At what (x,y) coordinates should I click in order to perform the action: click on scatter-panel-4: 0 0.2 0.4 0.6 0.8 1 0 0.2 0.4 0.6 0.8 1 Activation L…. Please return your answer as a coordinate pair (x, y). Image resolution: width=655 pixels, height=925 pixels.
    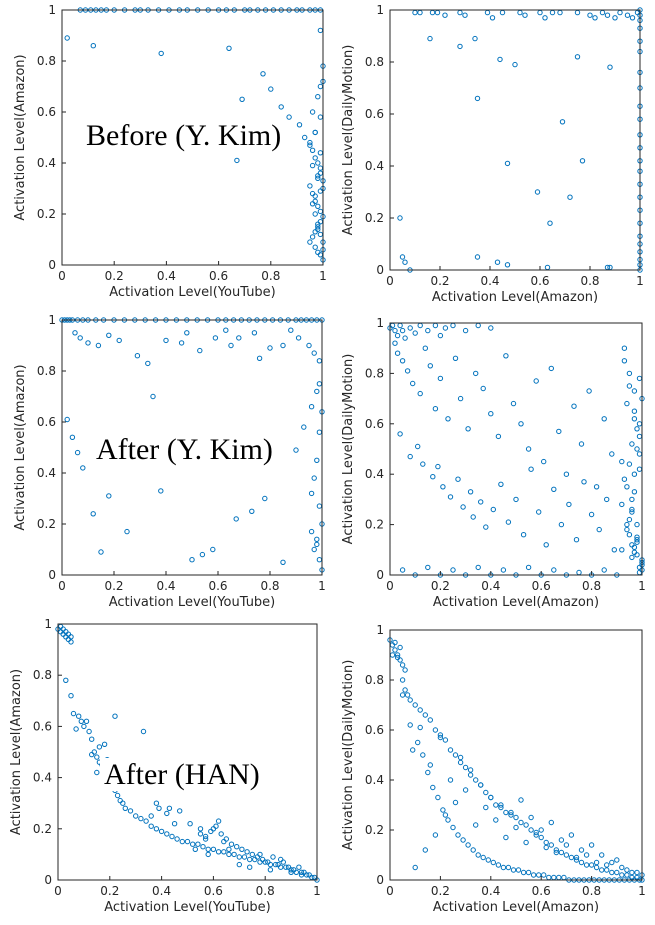
    Looking at the image, I should click on (493, 463).